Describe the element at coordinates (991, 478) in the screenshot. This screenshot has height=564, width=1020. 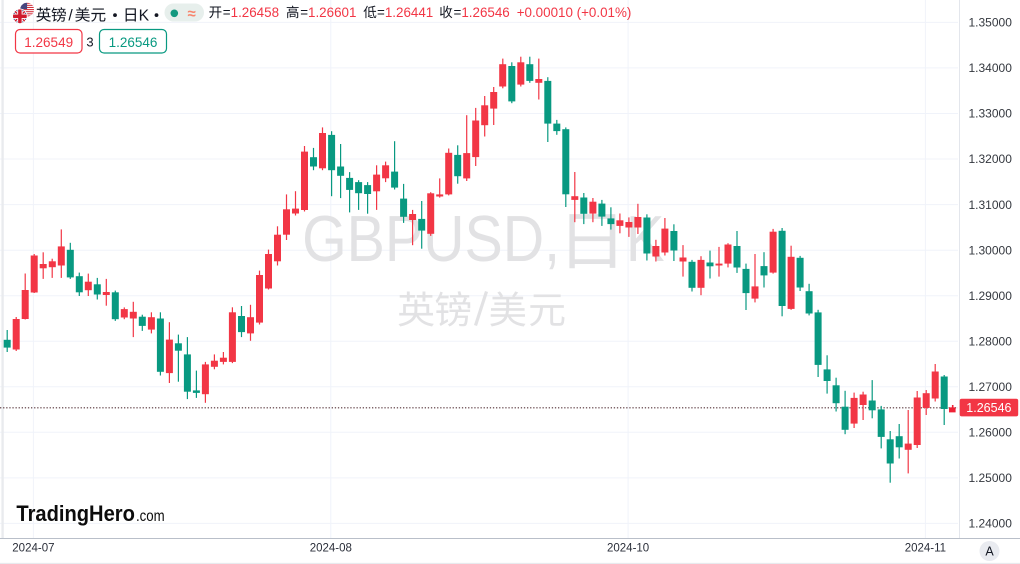
I see `svg-text: 1.25000` at that location.